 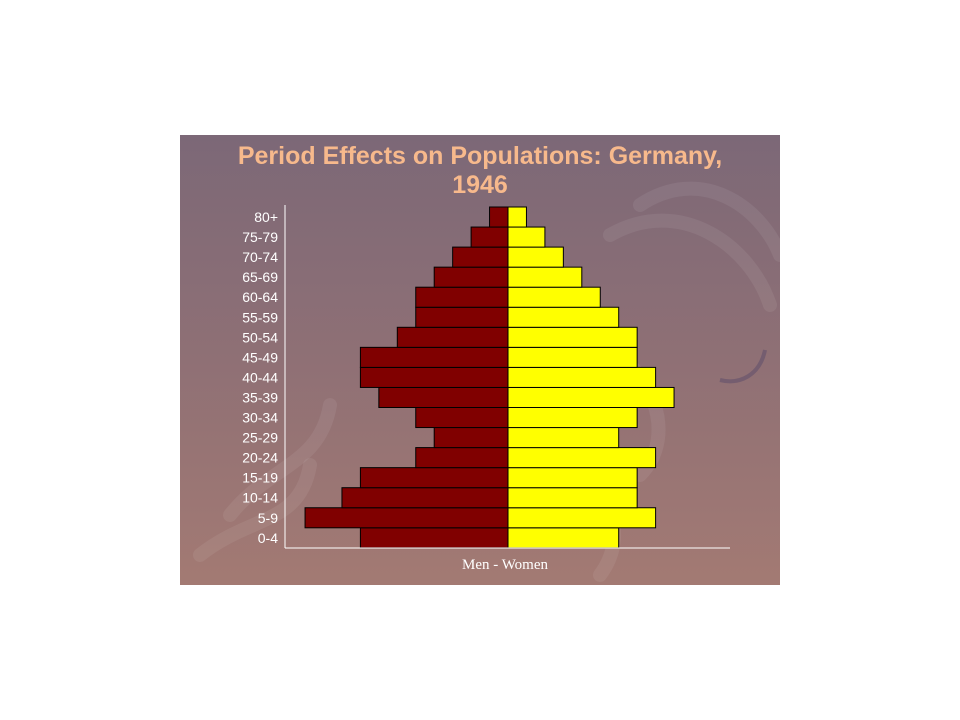 I want to click on y-tick-label: 60-64, so click(x=260, y=297).